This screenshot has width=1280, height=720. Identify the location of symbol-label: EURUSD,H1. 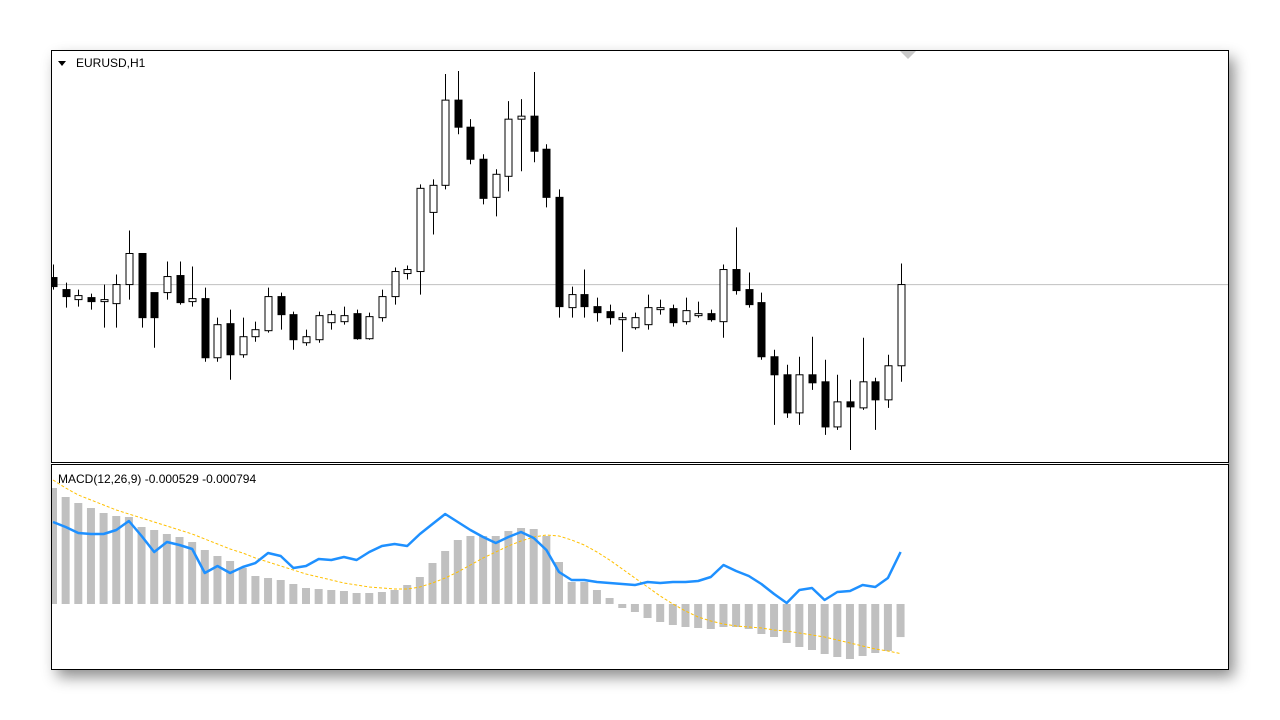
(111, 63).